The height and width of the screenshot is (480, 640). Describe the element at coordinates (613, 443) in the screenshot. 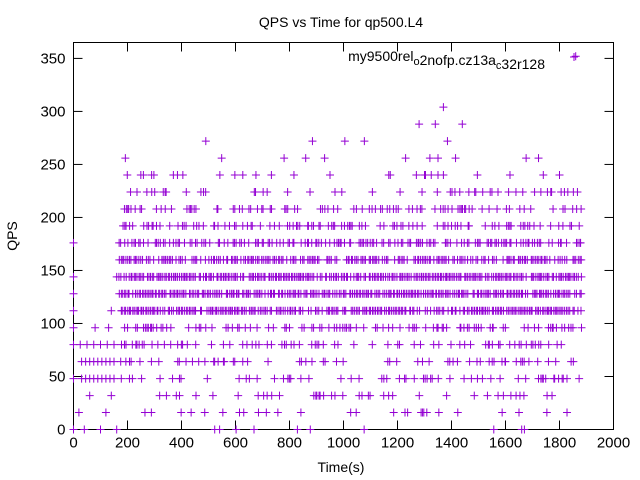

I see `x-tick-label: 2000` at that location.